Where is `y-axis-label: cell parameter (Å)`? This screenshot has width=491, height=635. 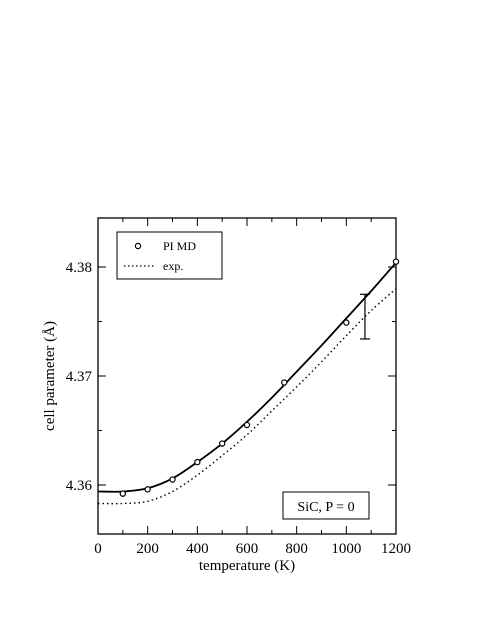
y-axis-label: cell parameter (Å) is located at coordinates (50, 376).